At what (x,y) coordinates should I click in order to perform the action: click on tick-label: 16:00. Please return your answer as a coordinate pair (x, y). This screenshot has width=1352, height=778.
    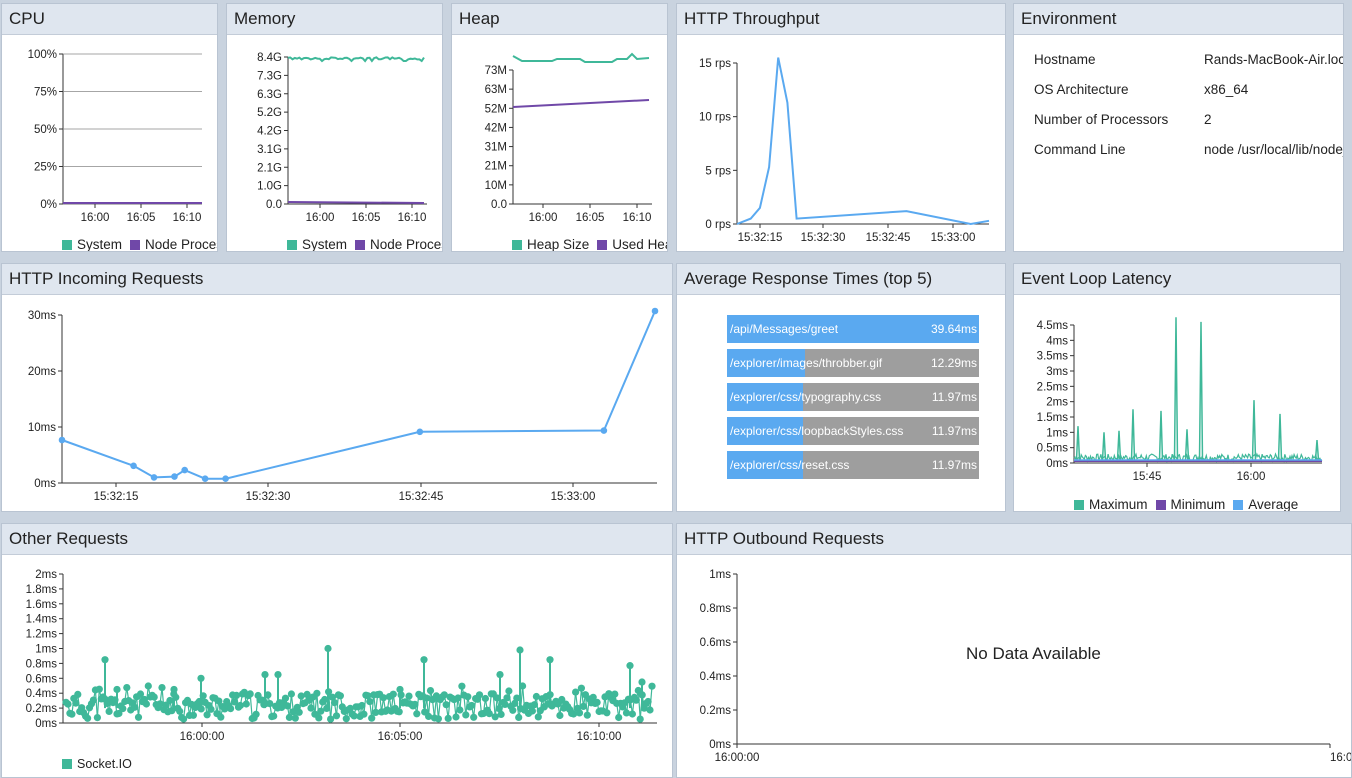
    Looking at the image, I should click on (1251, 477).